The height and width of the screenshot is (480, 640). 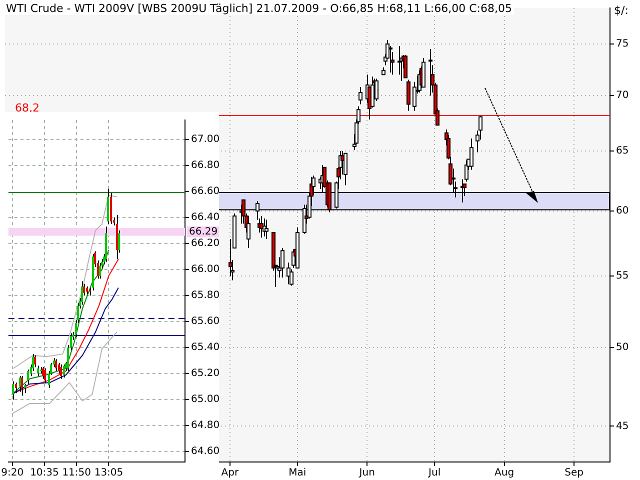 I want to click on y-tick-label: 65.60, so click(x=205, y=322).